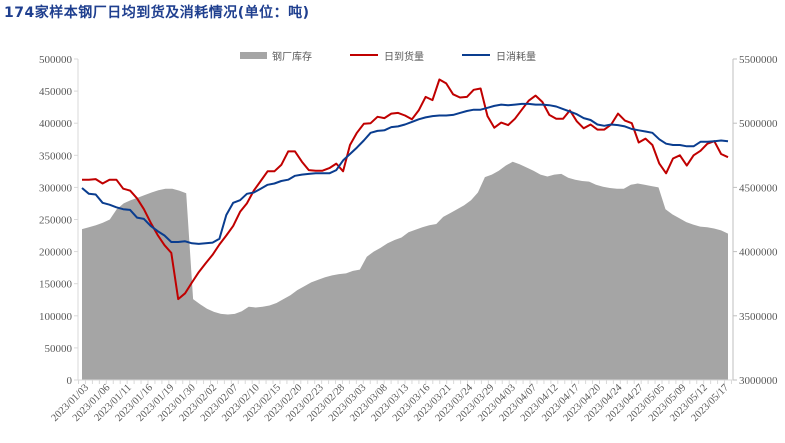 The height and width of the screenshot is (443, 785). I want to click on right-tick-label: 3000000, so click(758, 381).